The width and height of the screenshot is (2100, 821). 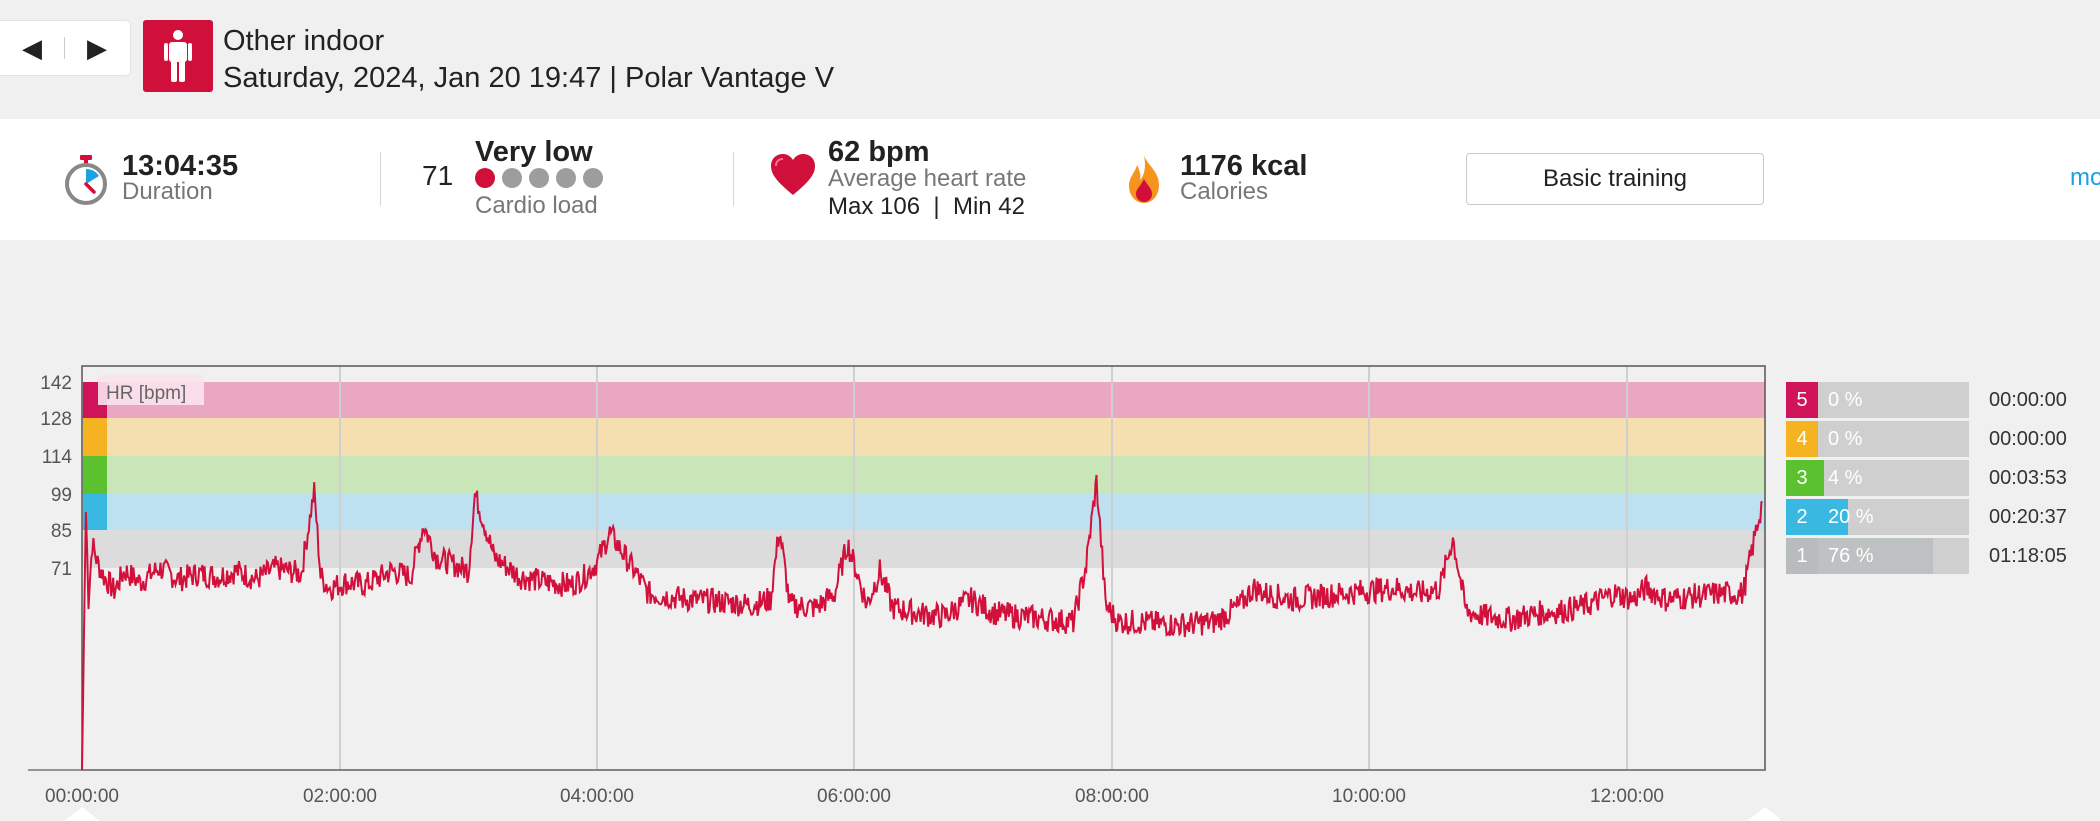 What do you see at coordinates (2028, 517) in the screenshot?
I see `zone-time: 00:20:37` at bounding box center [2028, 517].